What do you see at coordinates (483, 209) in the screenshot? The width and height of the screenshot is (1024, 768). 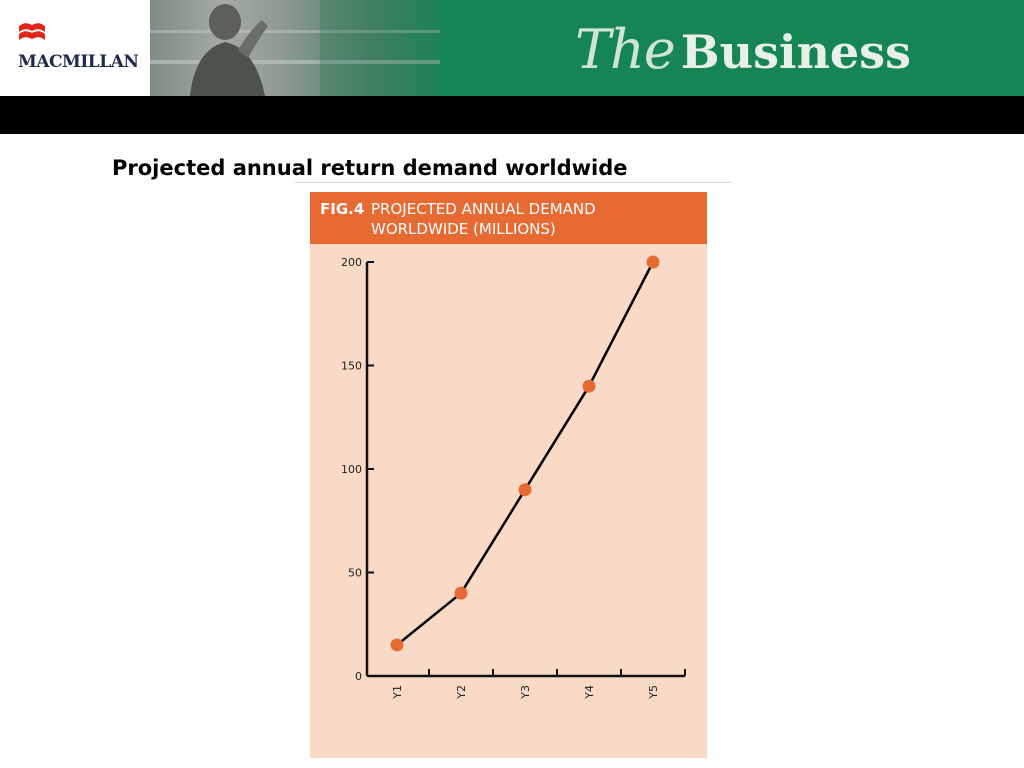 I see `figure-caption-line-1: PROJECTED ANNUAL DEMAND` at bounding box center [483, 209].